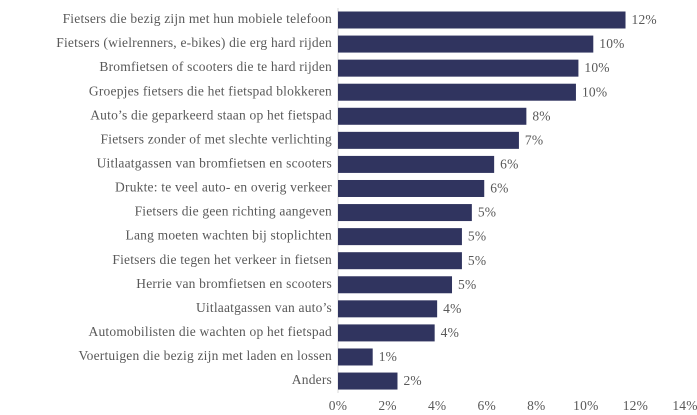 The image size is (697, 415). I want to click on x-tick-label: 2%, so click(387, 405).